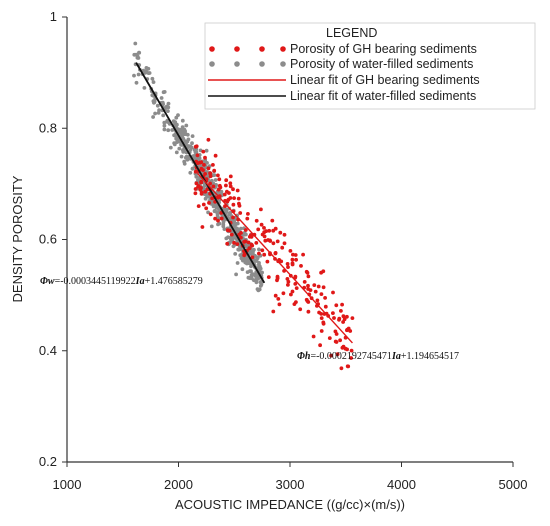 Image resolution: width=550 pixels, height=526 pixels. What do you see at coordinates (178, 484) in the screenshot?
I see `x-tick-label: 2000` at bounding box center [178, 484].